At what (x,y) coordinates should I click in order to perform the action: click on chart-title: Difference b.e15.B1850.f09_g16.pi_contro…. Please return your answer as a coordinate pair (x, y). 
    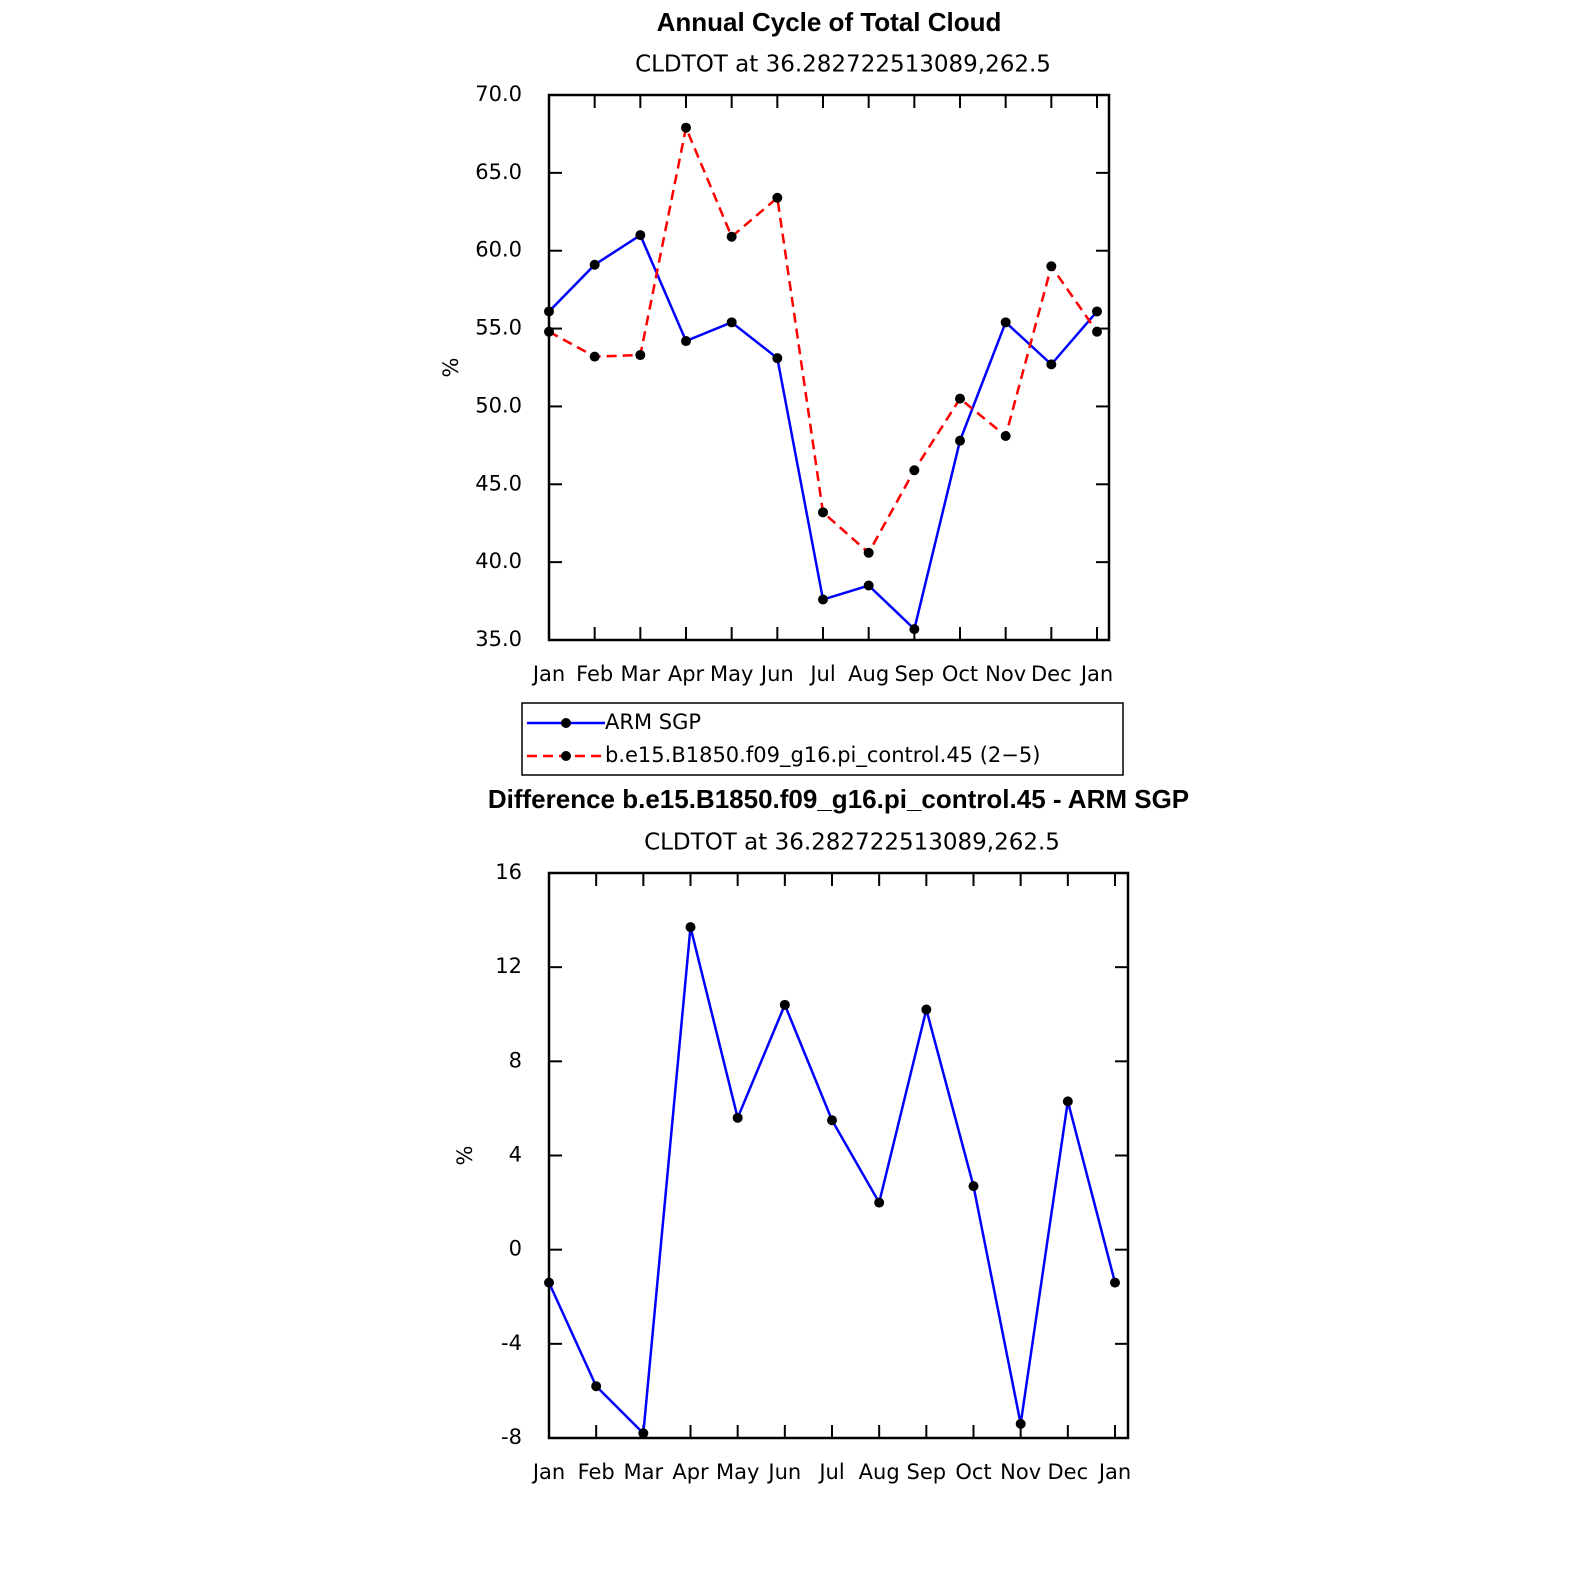
    Looking at the image, I should click on (838, 799).